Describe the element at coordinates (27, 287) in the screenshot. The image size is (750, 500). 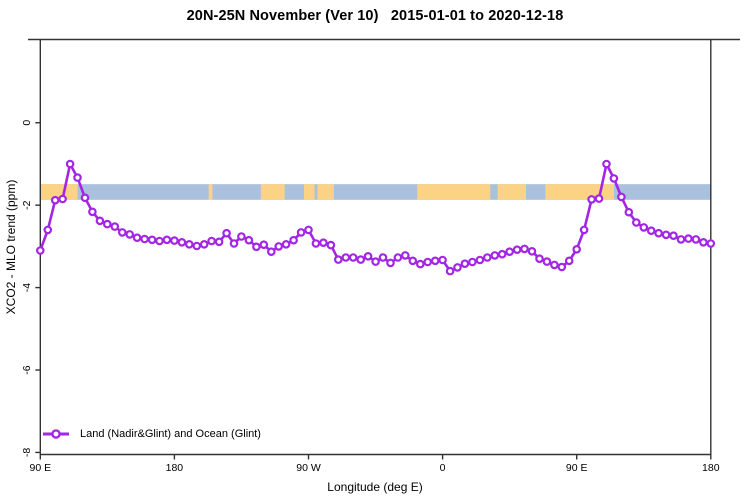
I see `y-tick-label: -4` at that location.